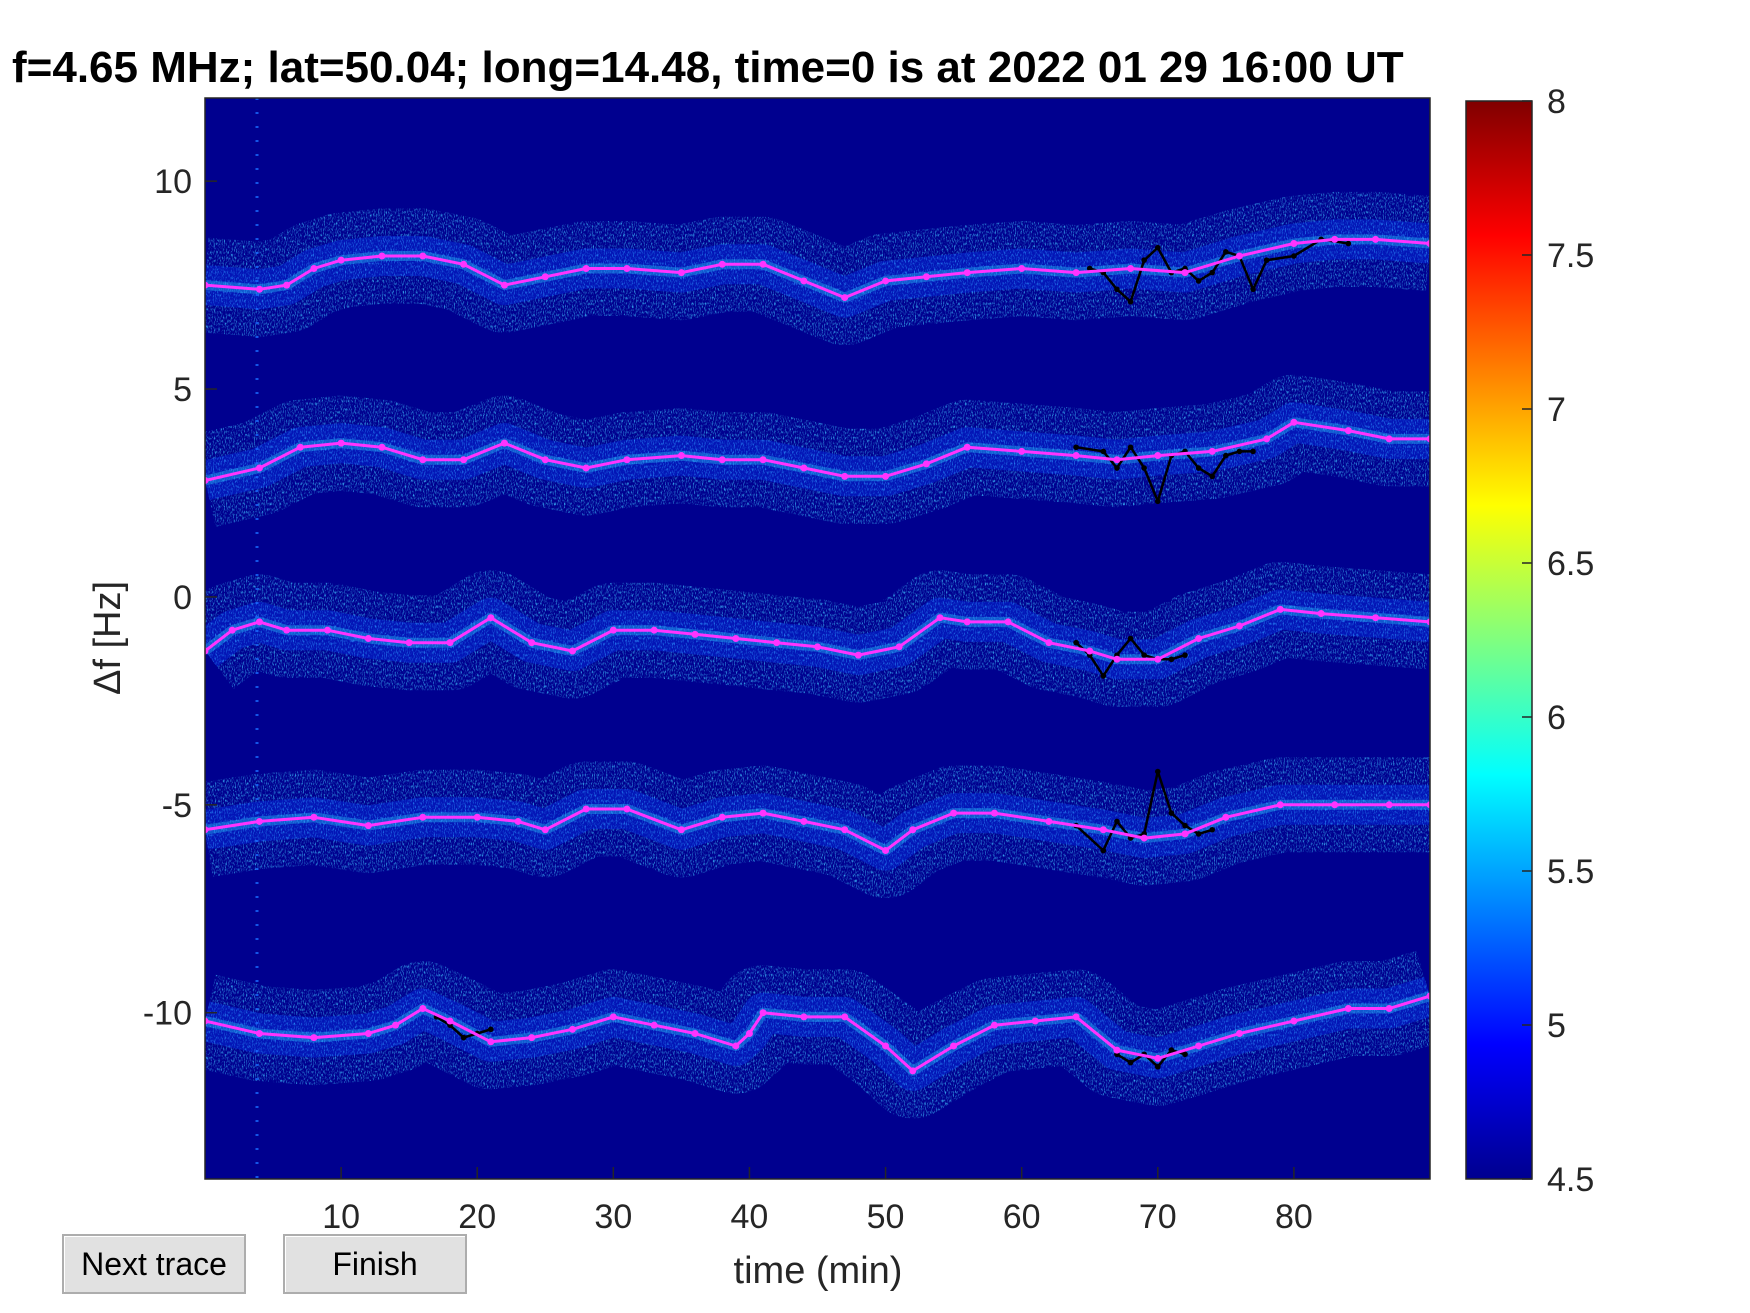 Image resolution: width=1750 pixels, height=1313 pixels. Describe the element at coordinates (477, 1217) in the screenshot. I see `x-tick-label: 20` at that location.